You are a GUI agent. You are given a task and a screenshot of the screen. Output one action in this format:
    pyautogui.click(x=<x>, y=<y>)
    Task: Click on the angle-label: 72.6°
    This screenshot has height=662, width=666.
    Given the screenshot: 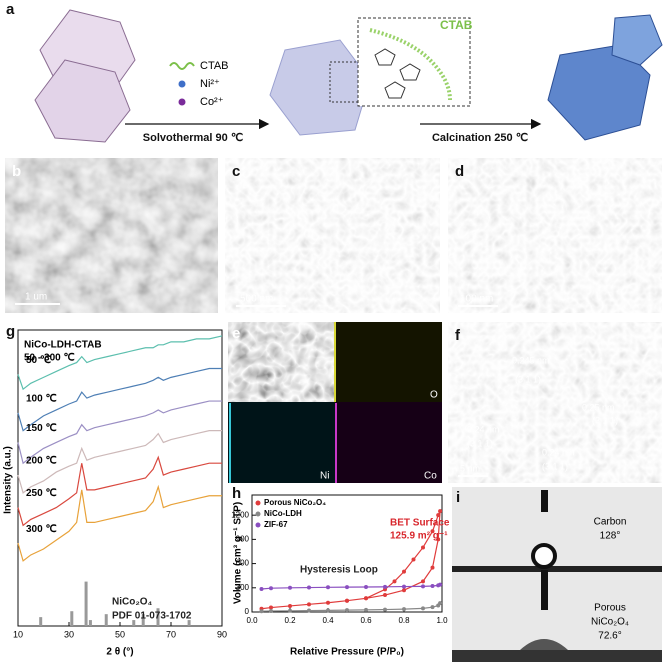 What is the action you would take?
    pyautogui.click(x=609, y=636)
    